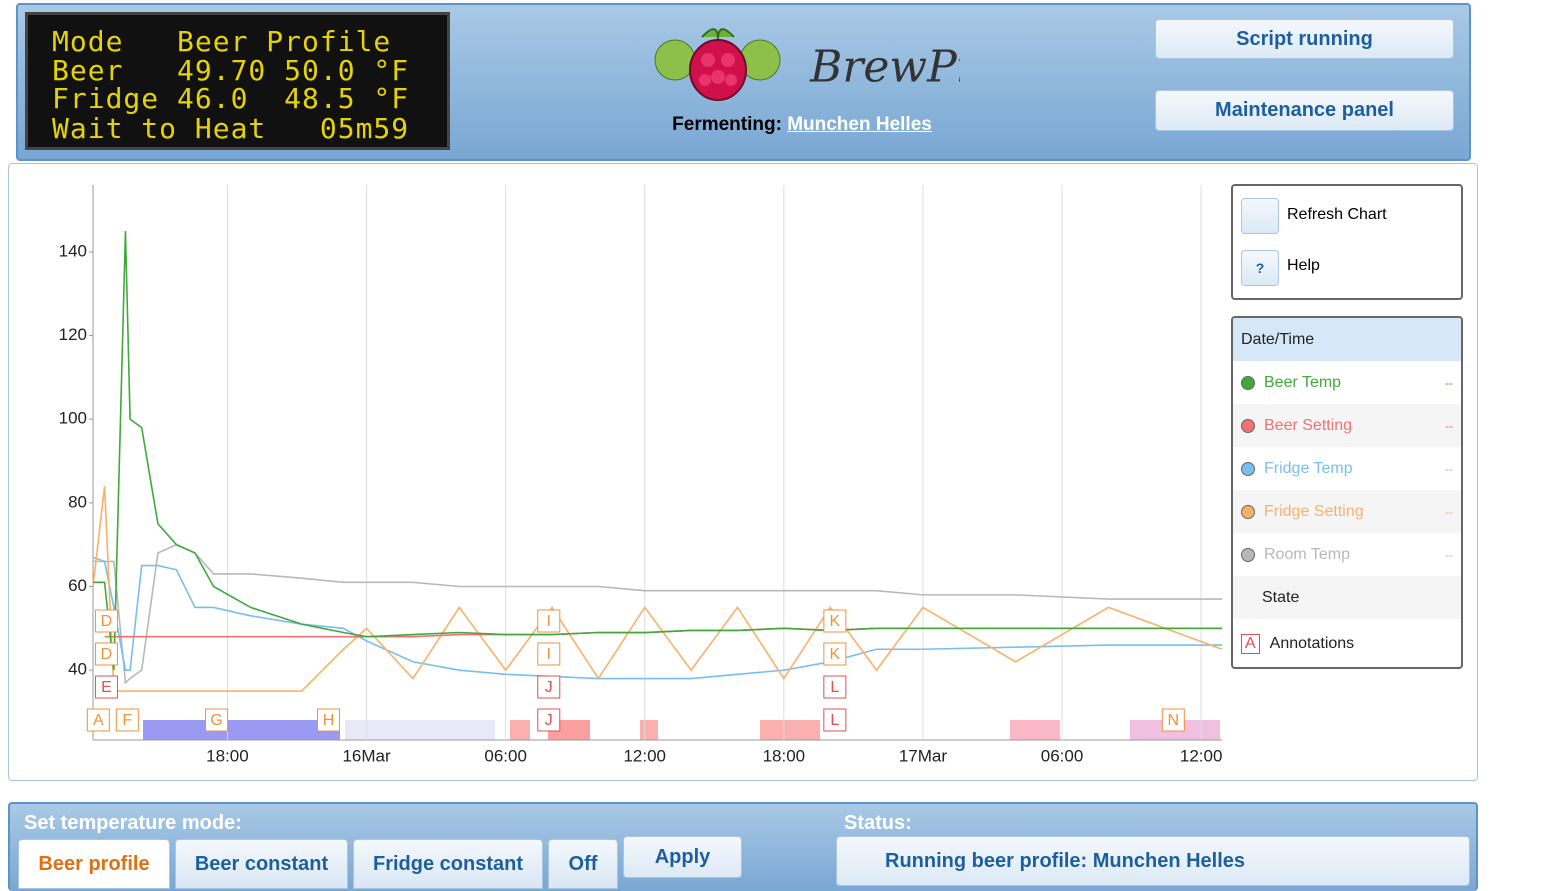 The height and width of the screenshot is (891, 1552). I want to click on apply-button: Apply, so click(682, 857).